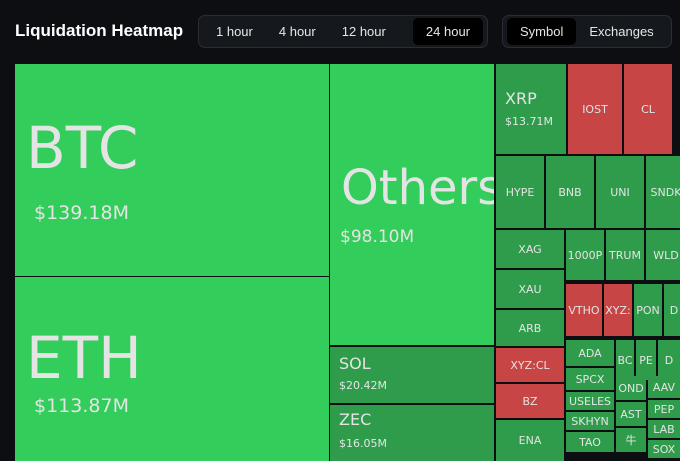  I want to click on treemap-cell: PEP, so click(664, 409).